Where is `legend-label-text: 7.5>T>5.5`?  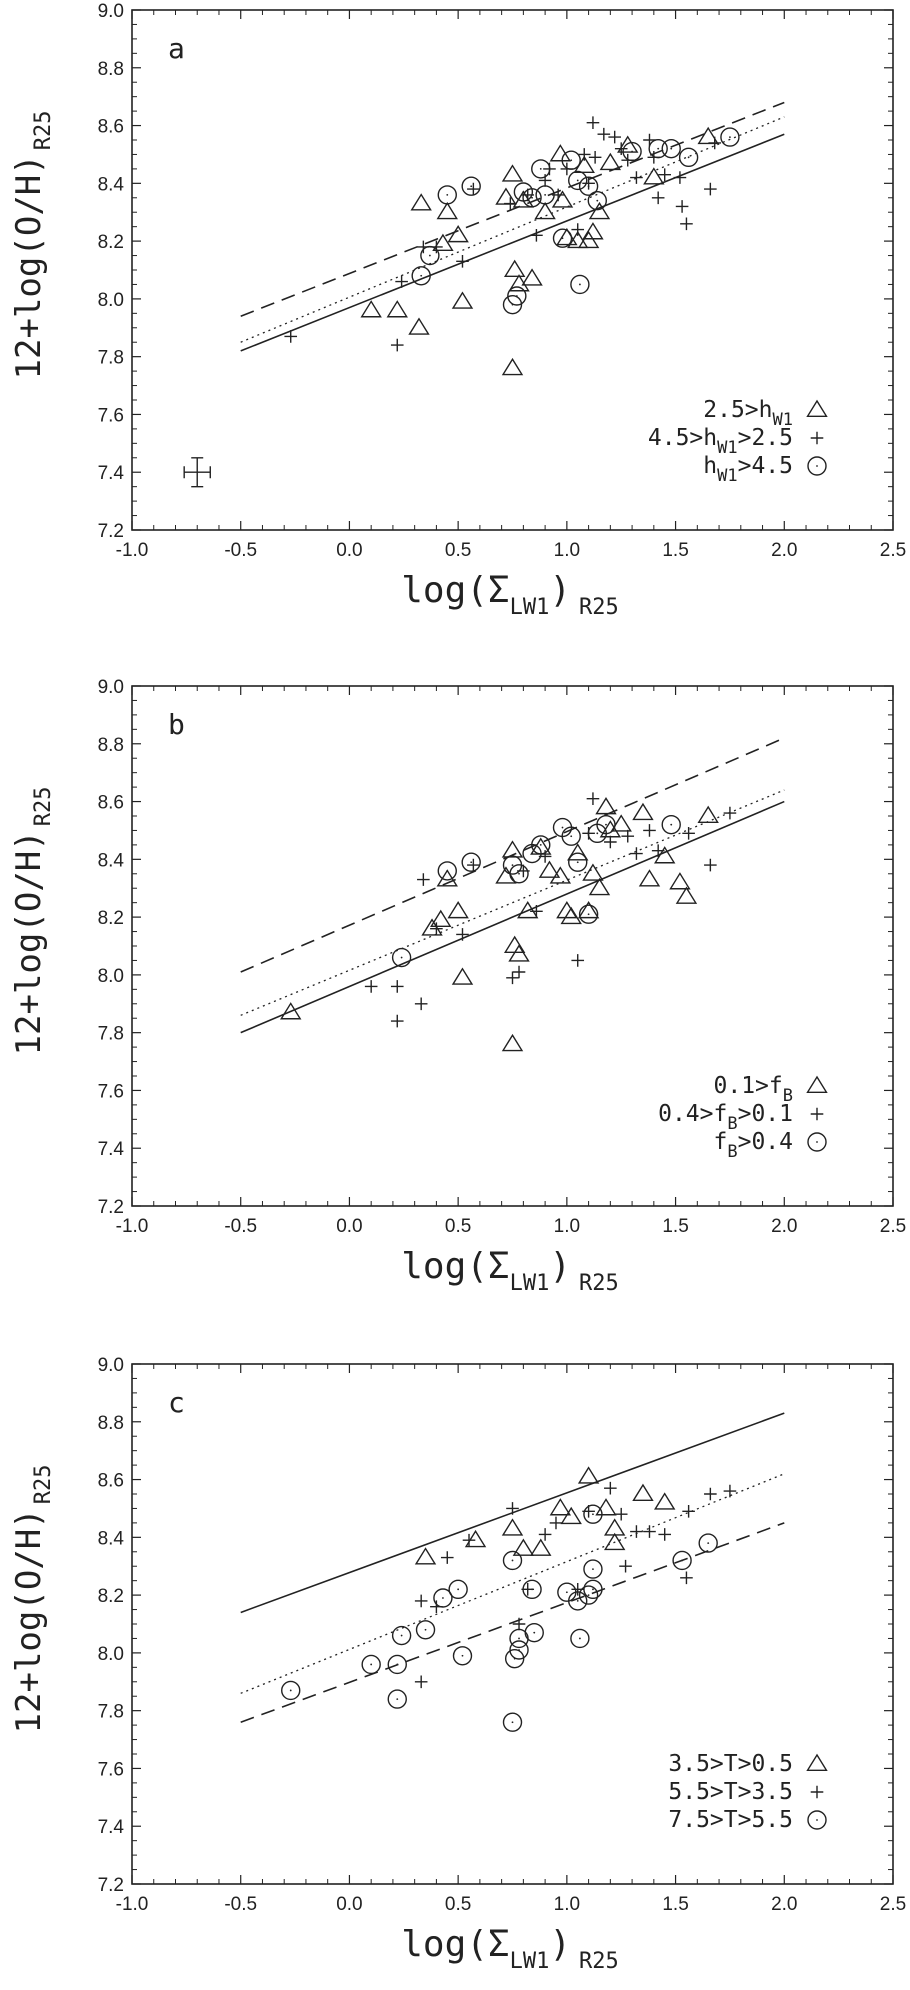 legend-label-text: 7.5>T>5.5 is located at coordinates (730, 1820).